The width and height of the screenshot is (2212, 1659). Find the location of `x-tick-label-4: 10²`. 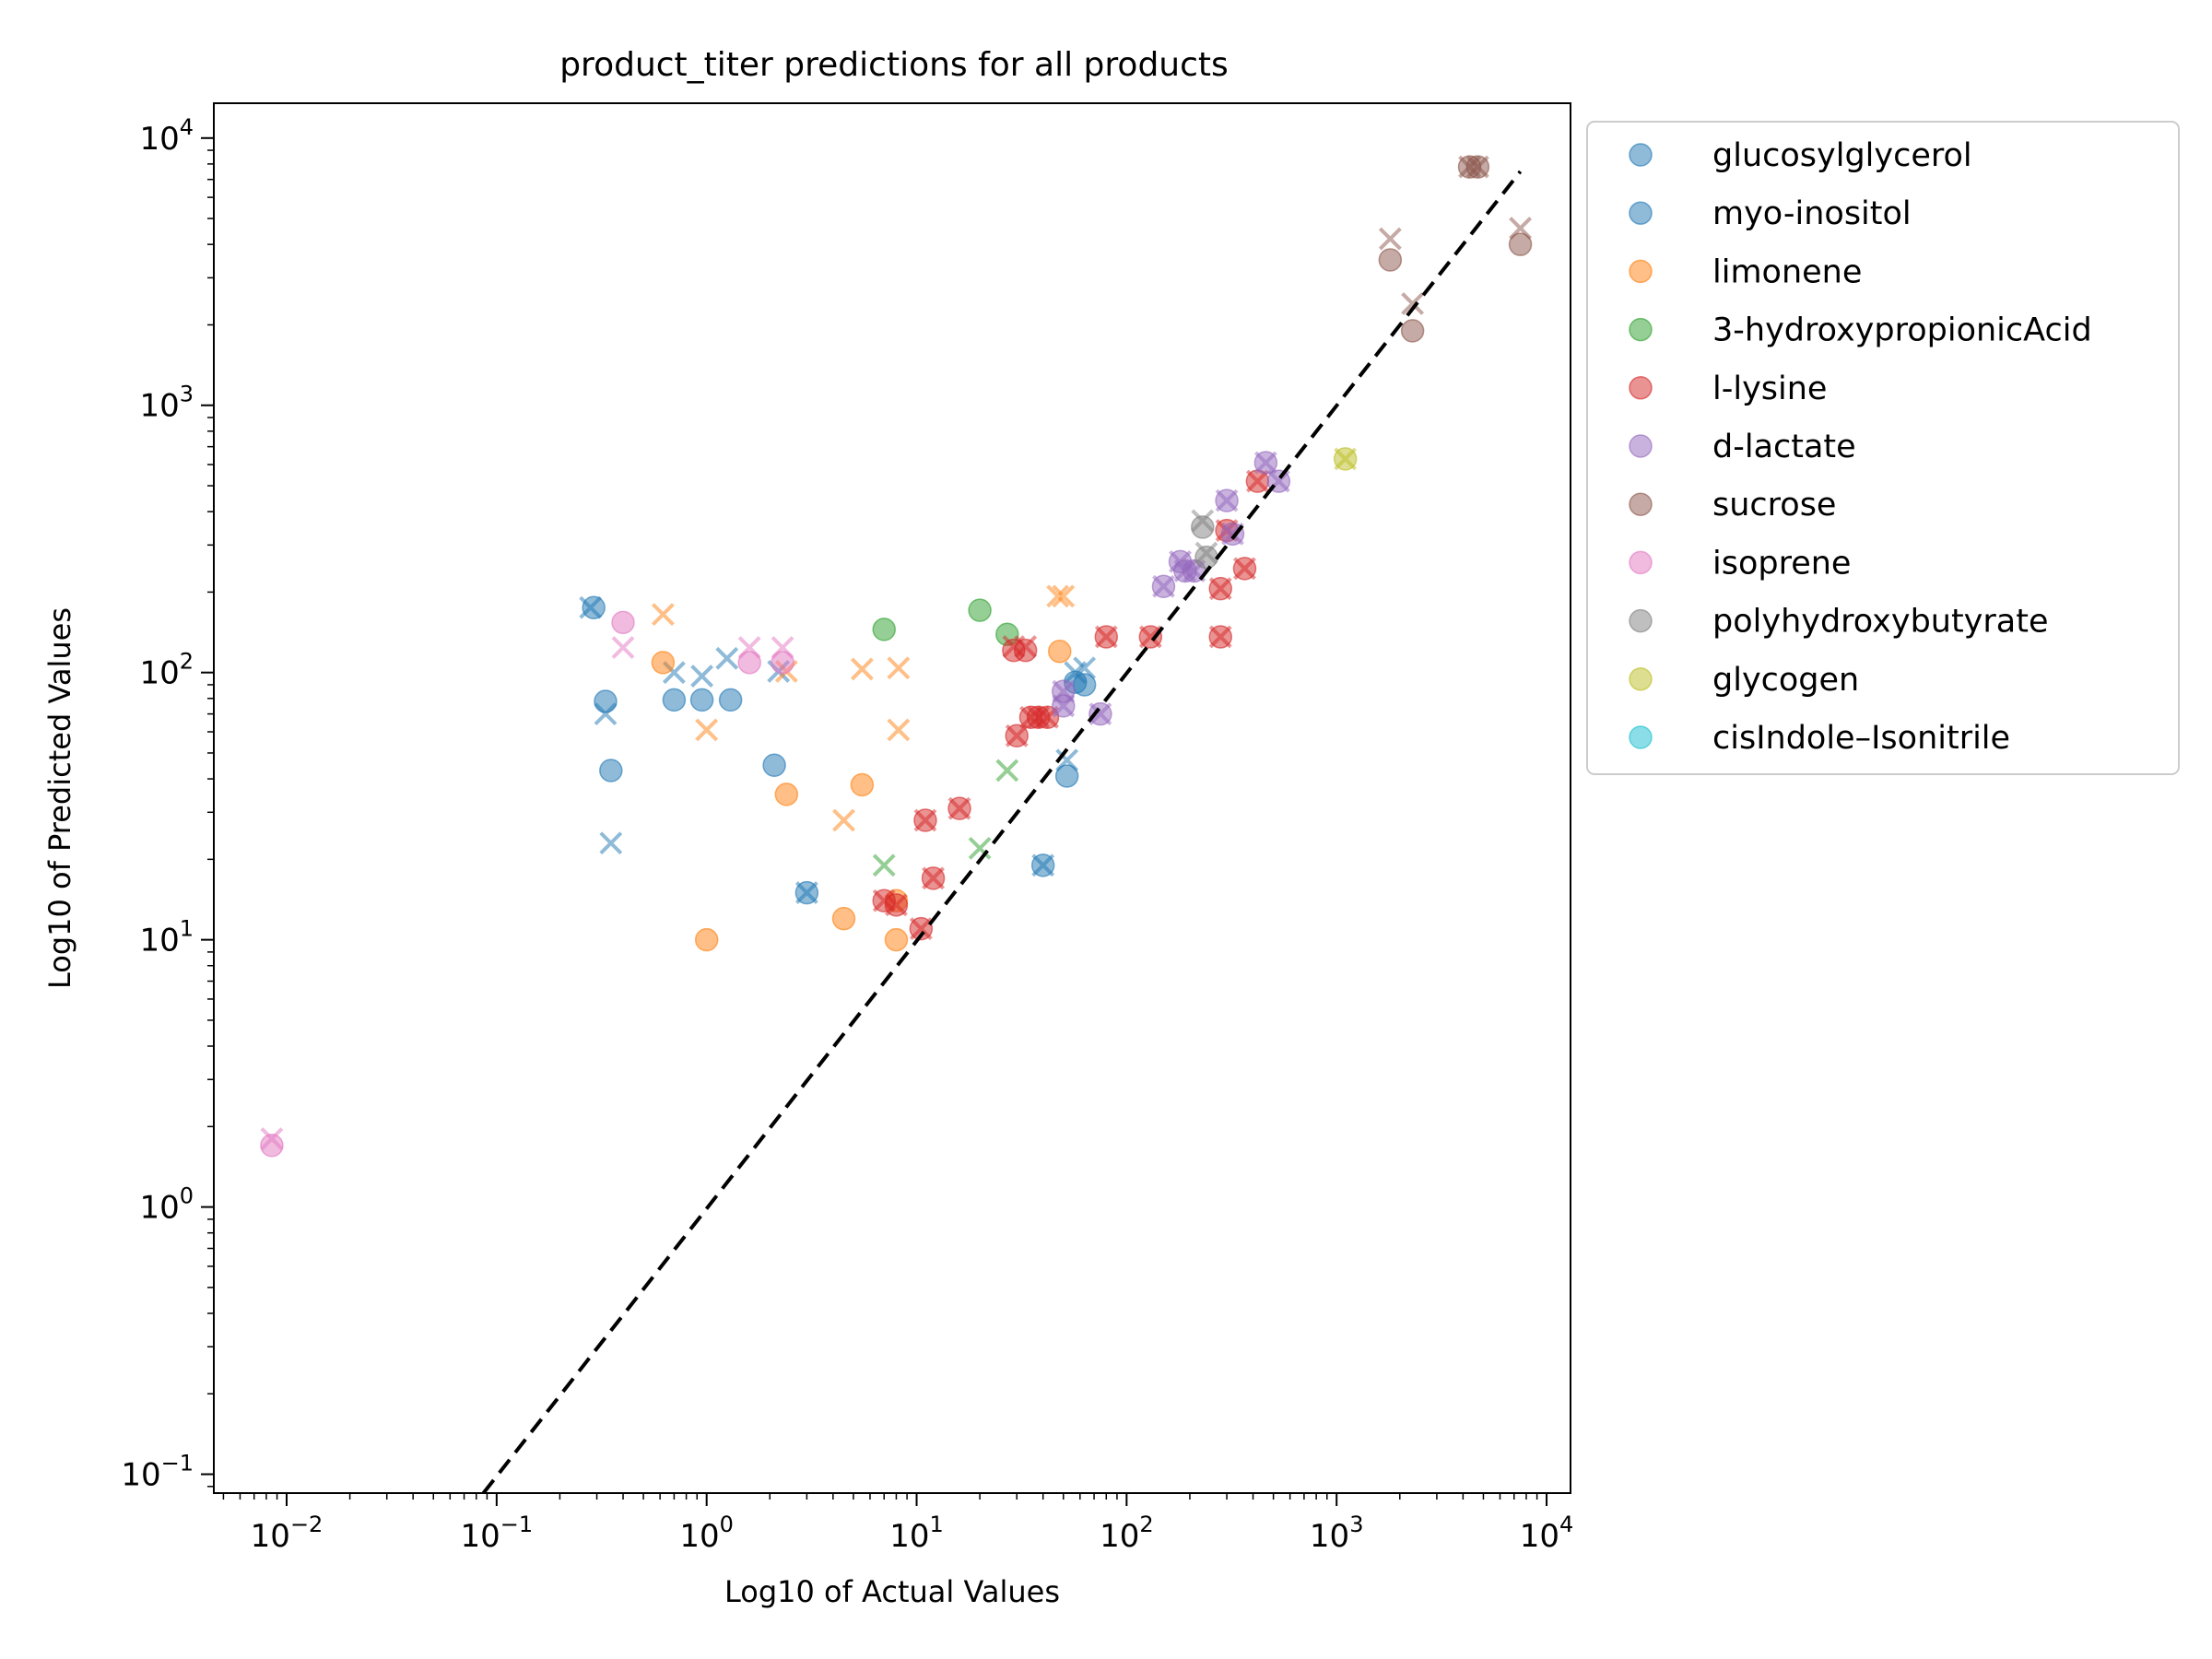

x-tick-label-4: 10² is located at coordinates (1127, 1533).